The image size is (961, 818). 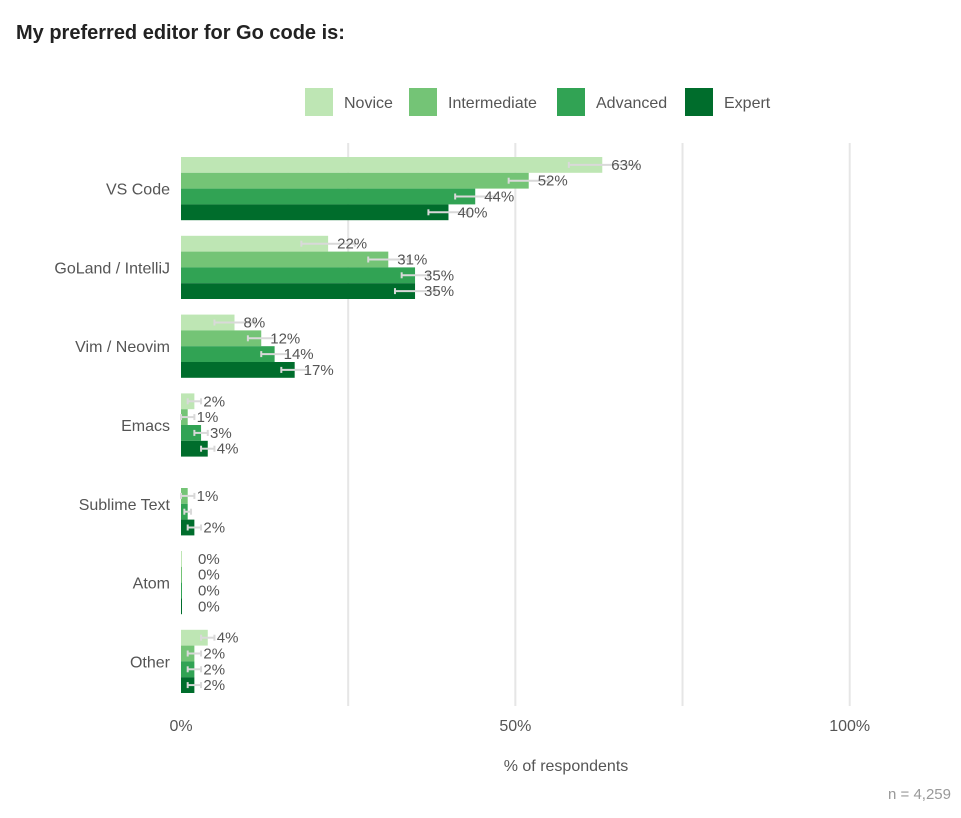 What do you see at coordinates (138, 190) in the screenshot?
I see `category-label: VS Code` at bounding box center [138, 190].